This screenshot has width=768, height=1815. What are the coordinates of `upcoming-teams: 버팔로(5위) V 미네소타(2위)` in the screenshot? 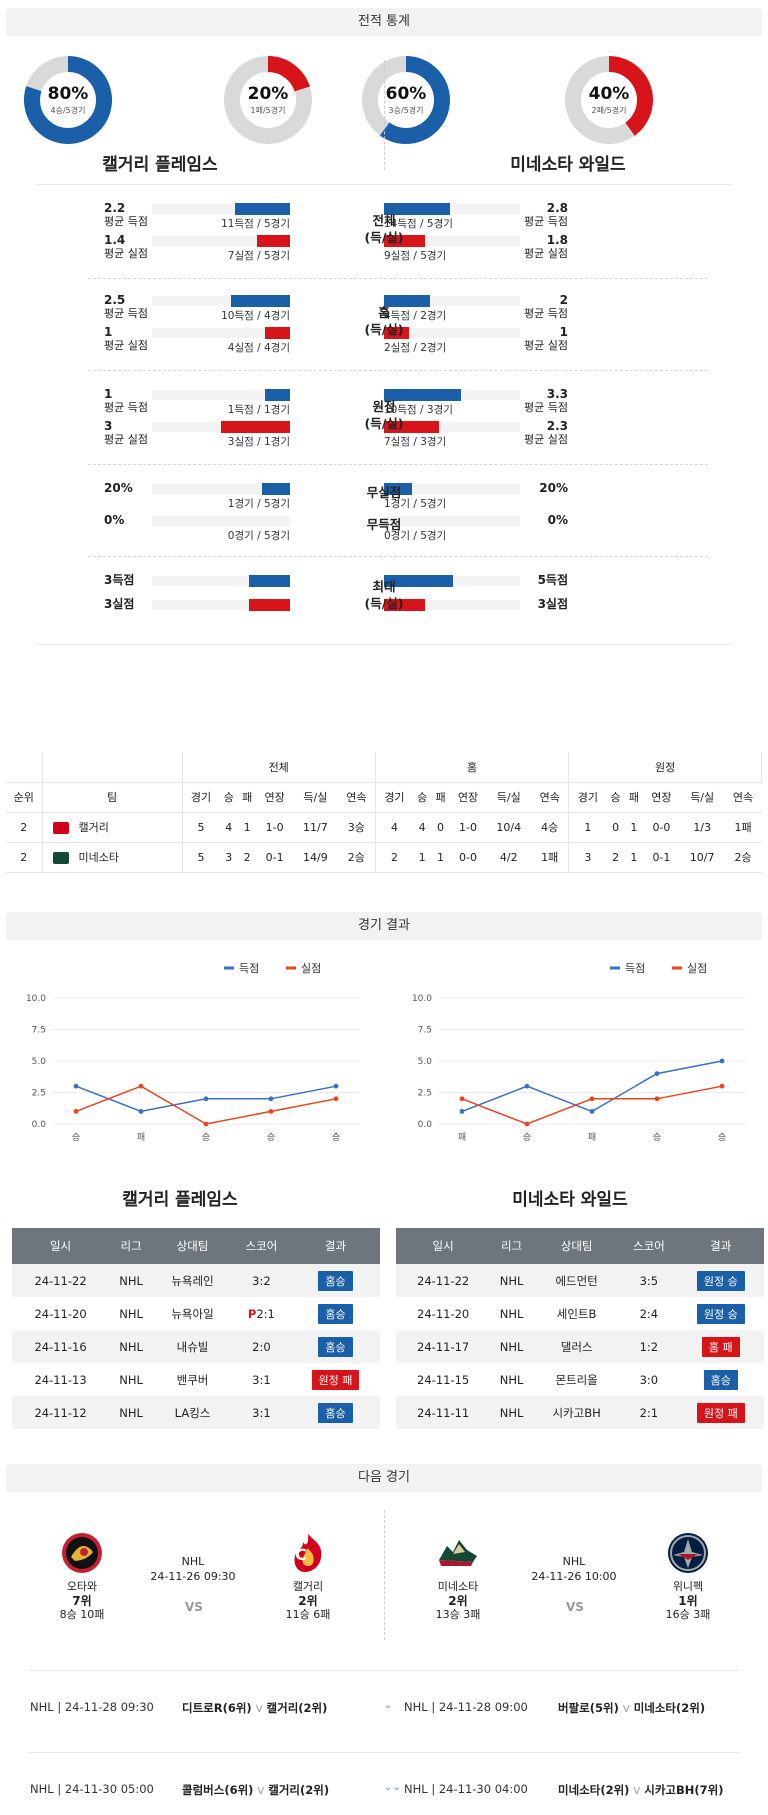 It's located at (631, 1708).